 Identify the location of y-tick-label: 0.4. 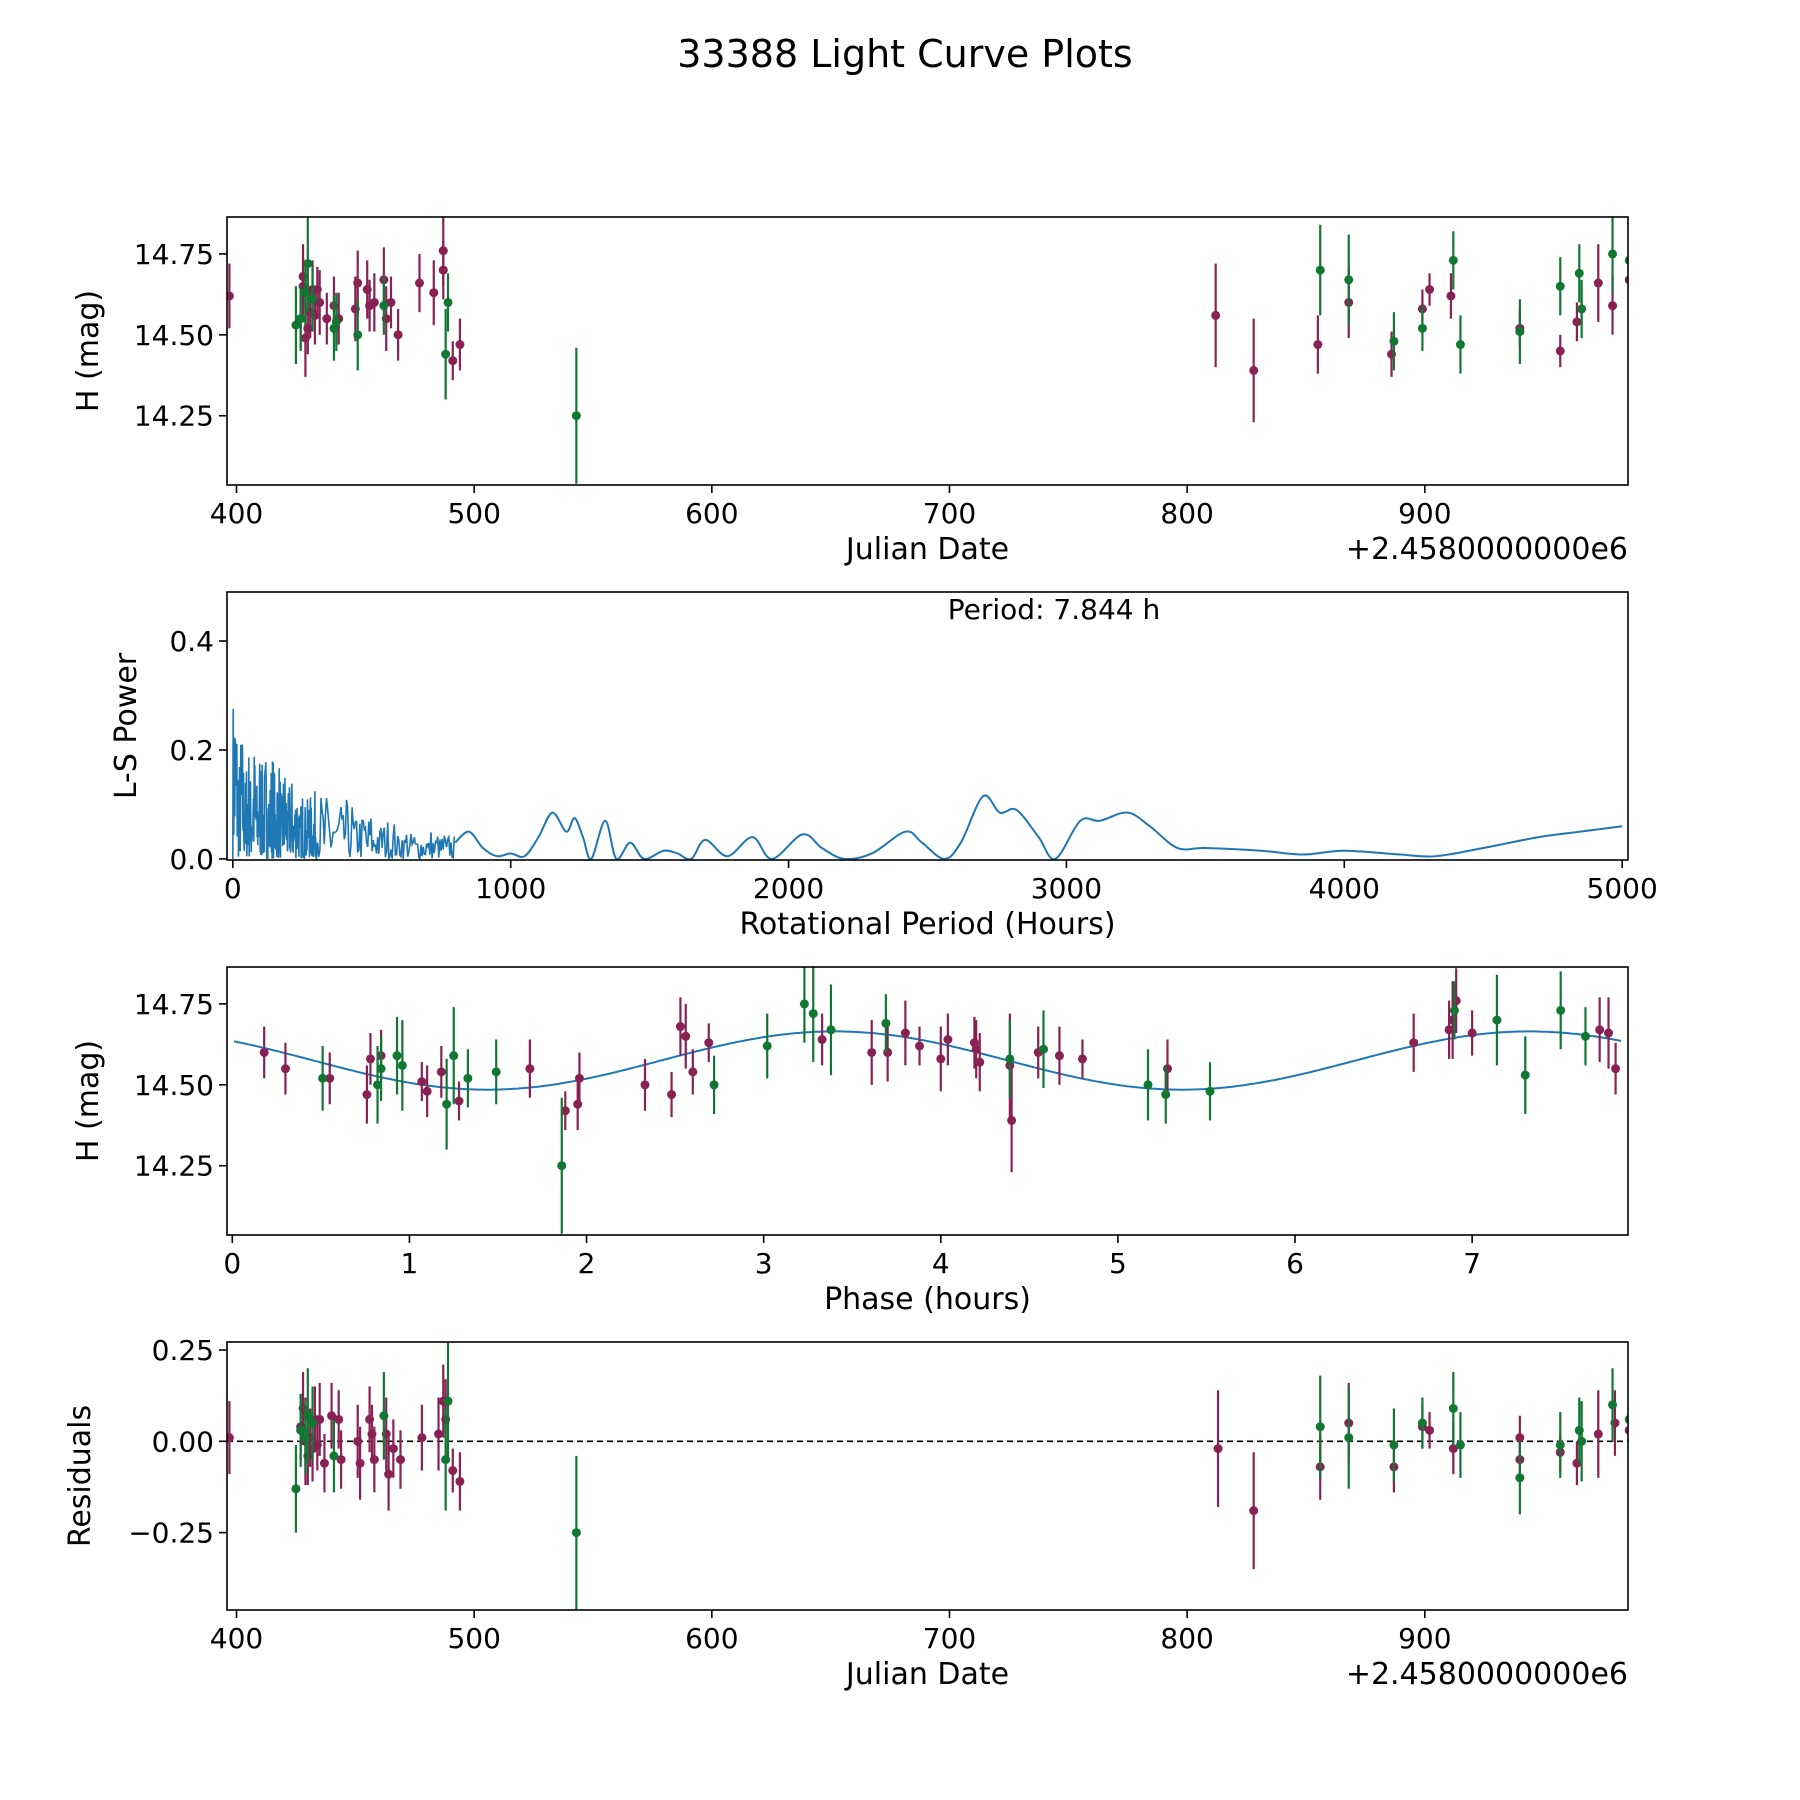
(191, 641).